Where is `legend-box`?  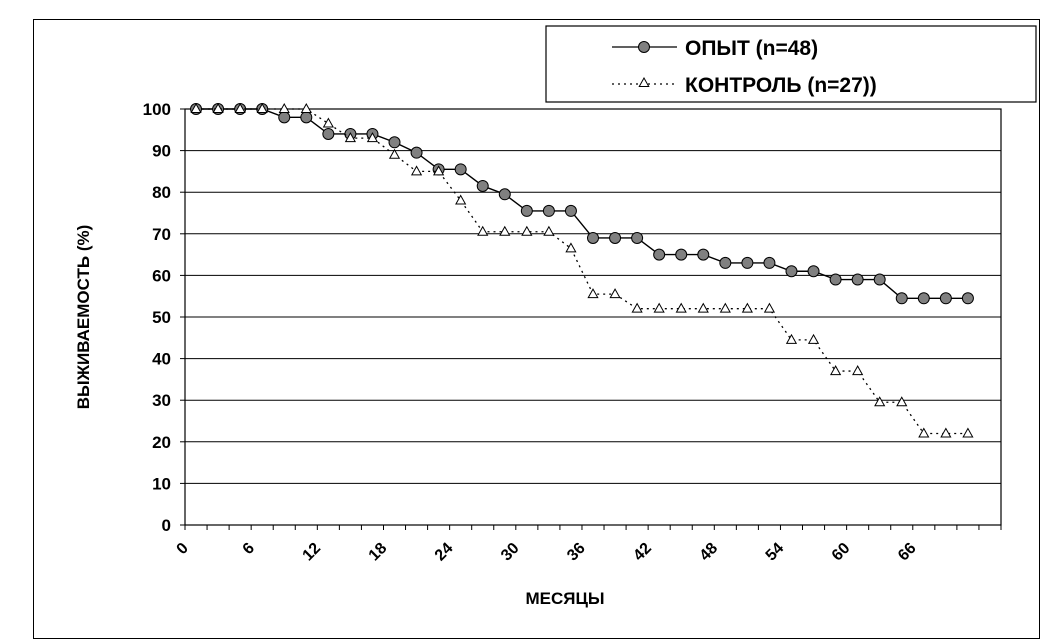
legend-box is located at coordinates (791, 64).